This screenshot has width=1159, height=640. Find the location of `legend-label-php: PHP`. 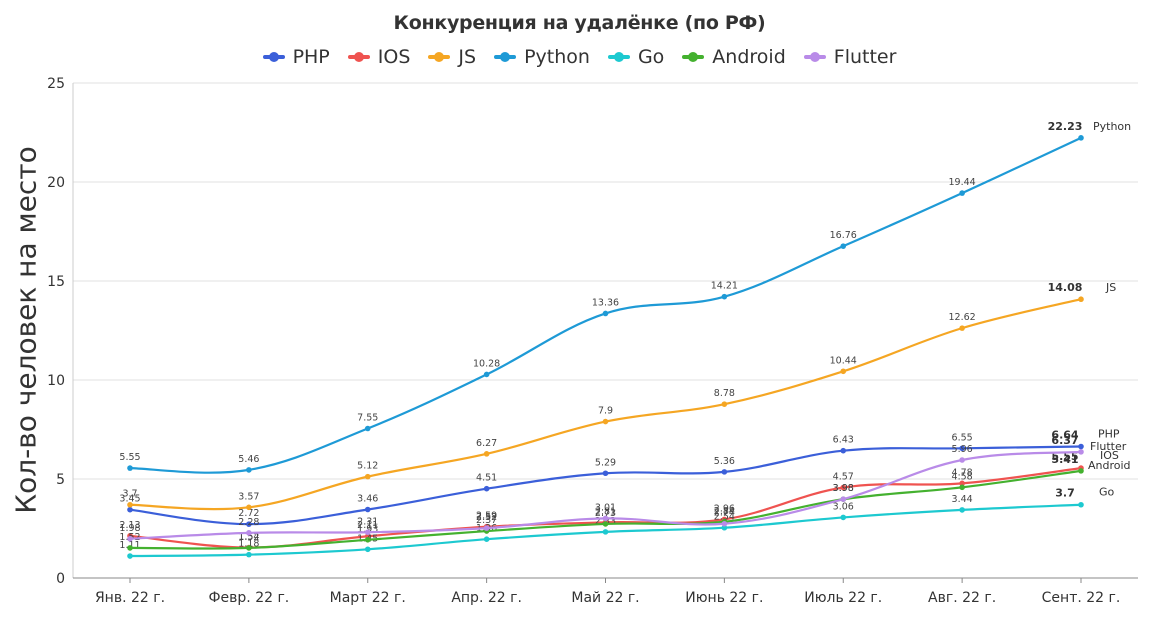

legend-label-php: PHP is located at coordinates (311, 57).